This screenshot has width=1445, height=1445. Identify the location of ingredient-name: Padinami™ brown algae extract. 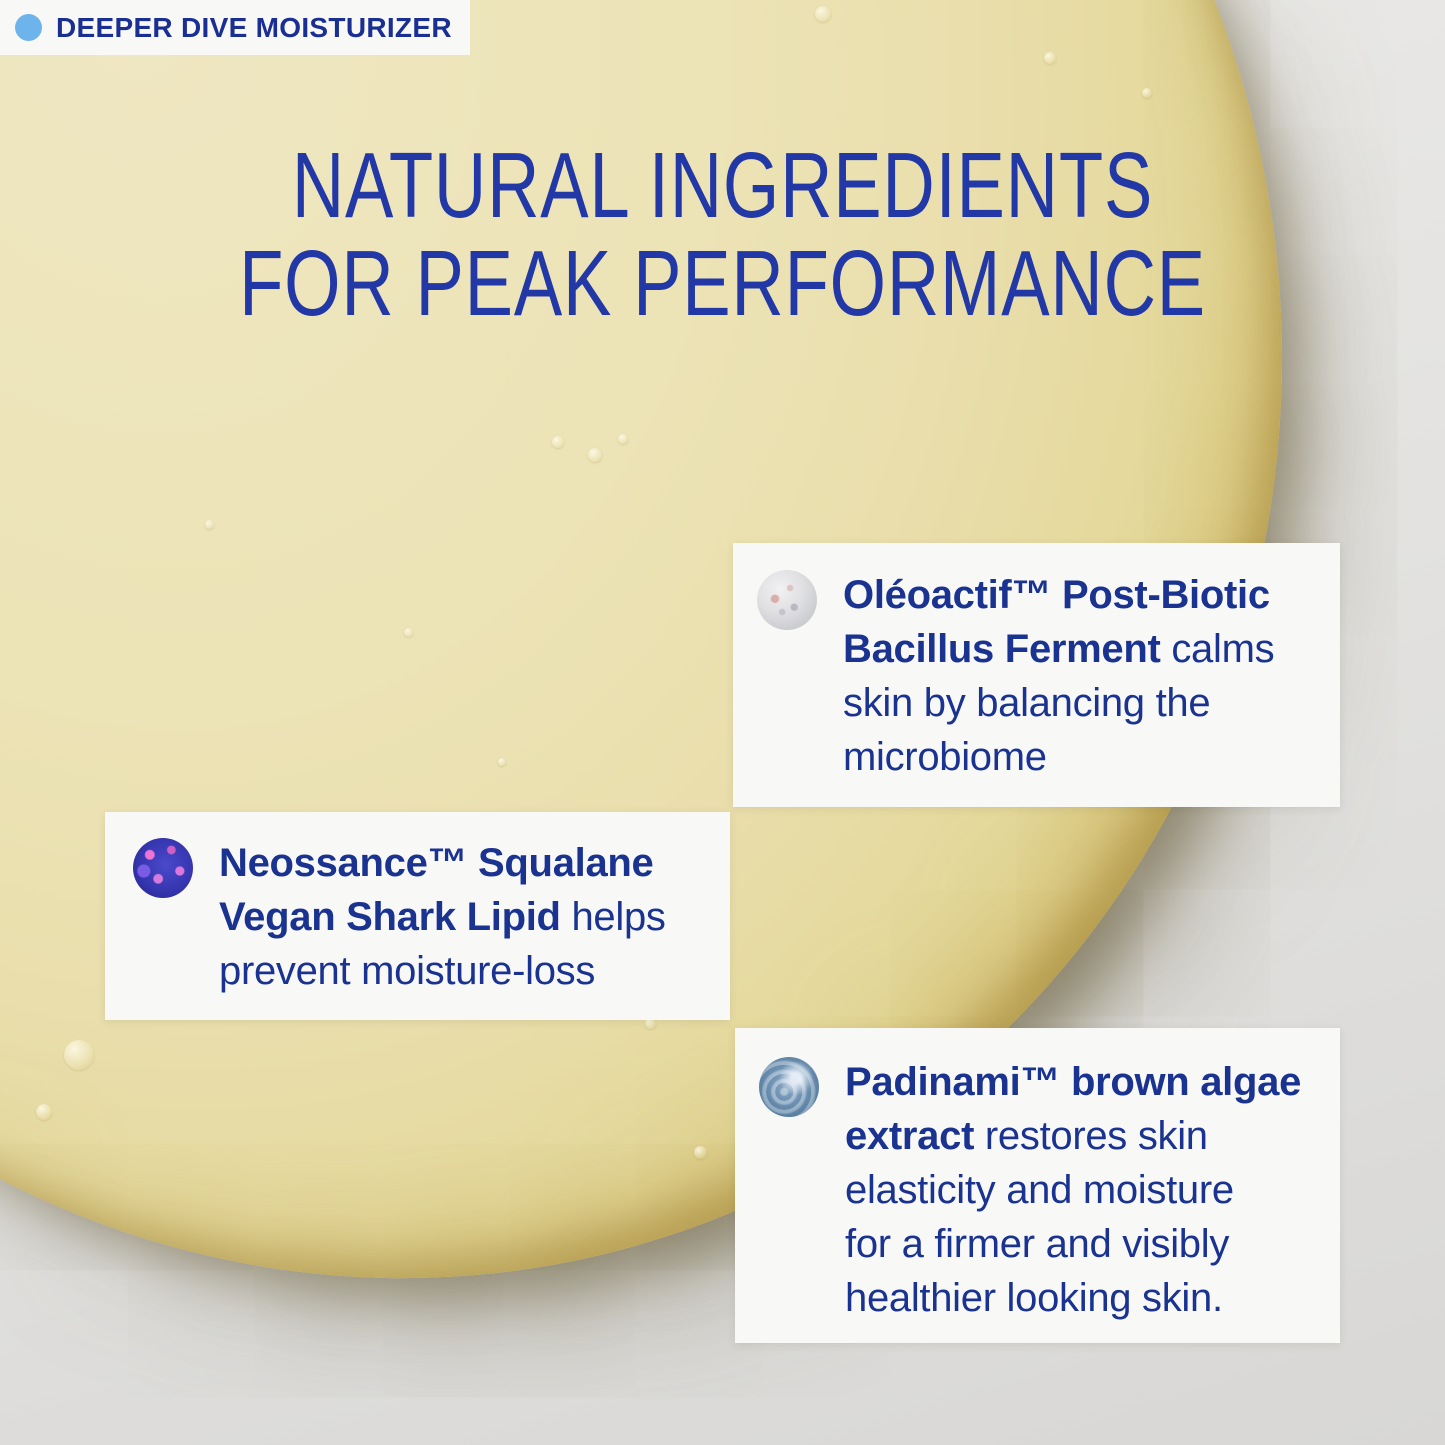
(1073, 1109).